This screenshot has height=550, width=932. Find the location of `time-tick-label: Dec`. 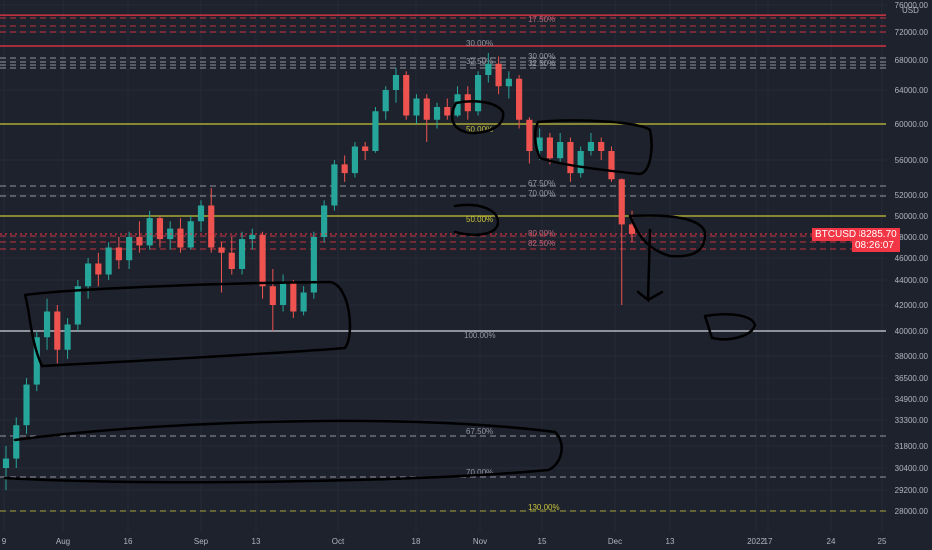

time-tick-label: Dec is located at coordinates (615, 541).